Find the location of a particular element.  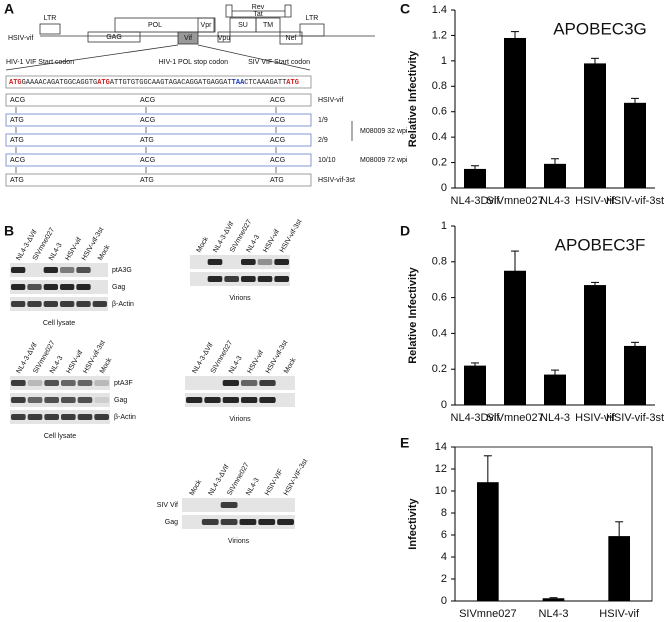

row-label: 2/9 is located at coordinates (323, 140).